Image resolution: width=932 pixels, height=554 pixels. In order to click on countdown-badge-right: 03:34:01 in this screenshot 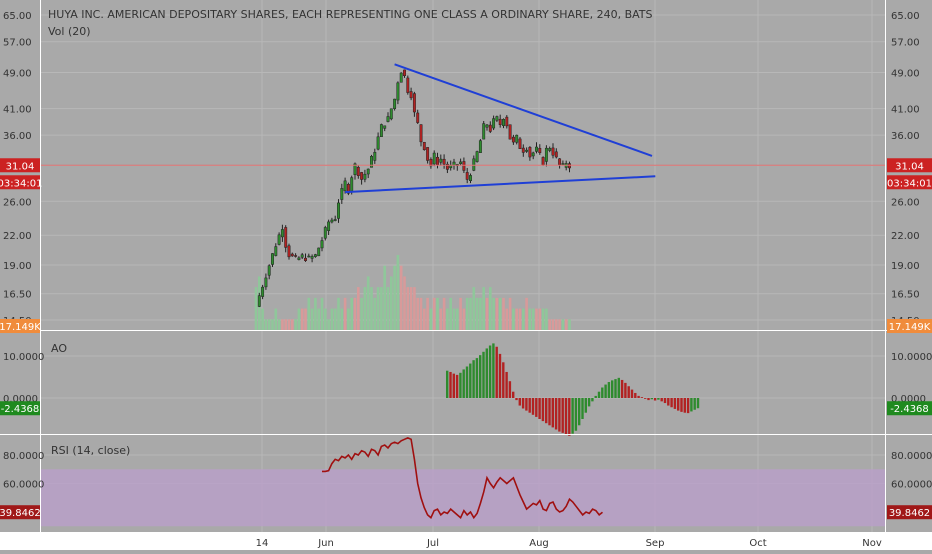, I will do `click(909, 183)`.